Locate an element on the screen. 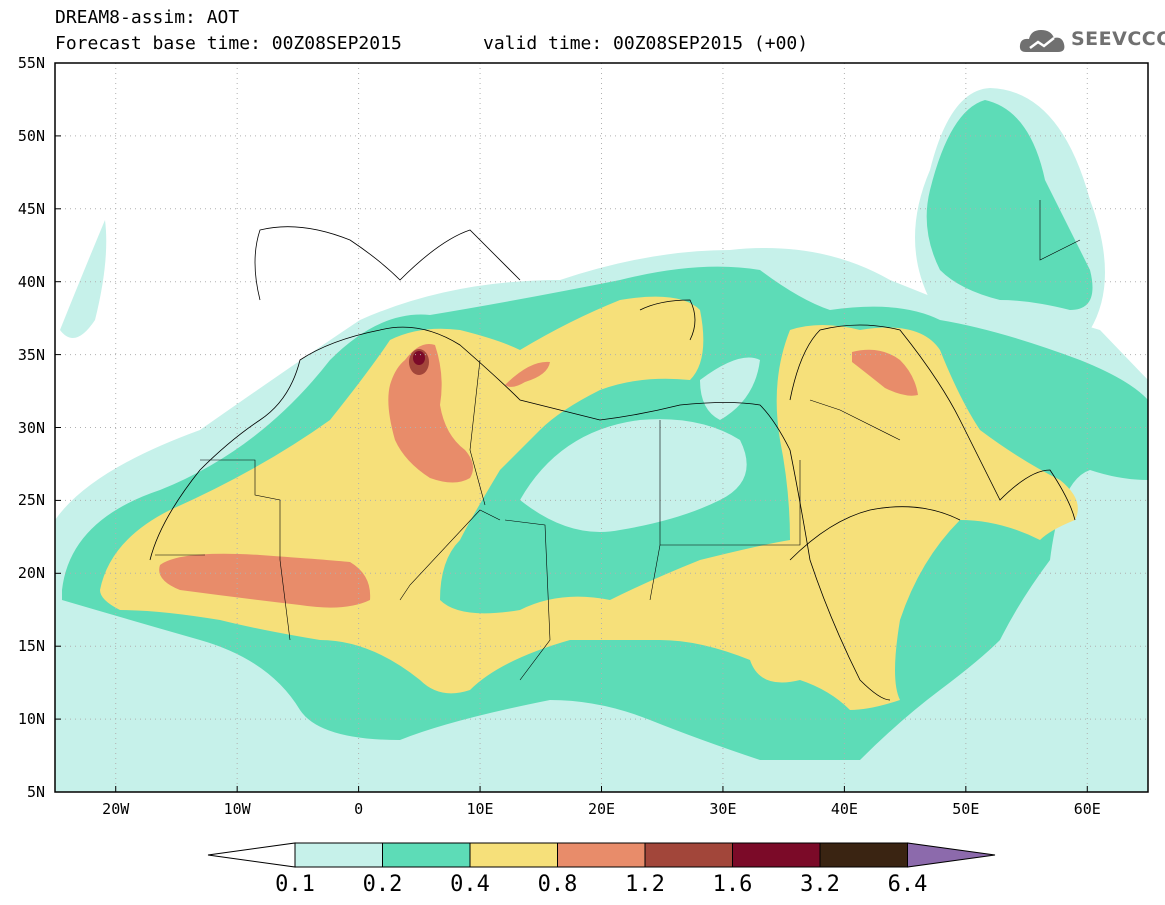  valid-time-label: valid time: 00Z08SEP2015 (+00) is located at coordinates (646, 43).